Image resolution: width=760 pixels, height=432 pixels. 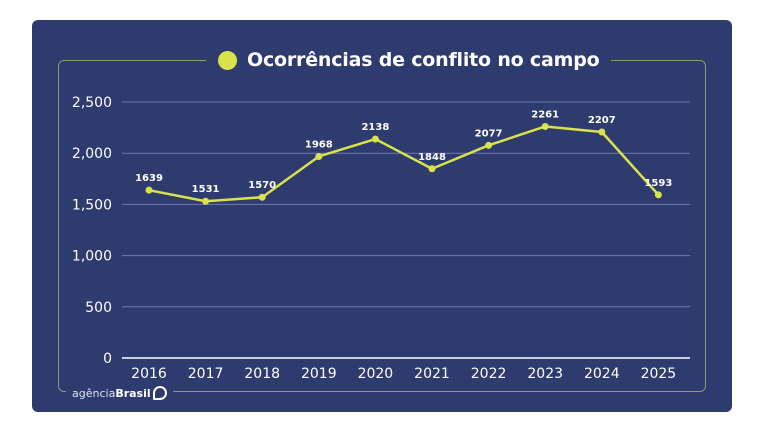 What do you see at coordinates (92, 103) in the screenshot?
I see `y-tick-label: 2,500` at bounding box center [92, 103].